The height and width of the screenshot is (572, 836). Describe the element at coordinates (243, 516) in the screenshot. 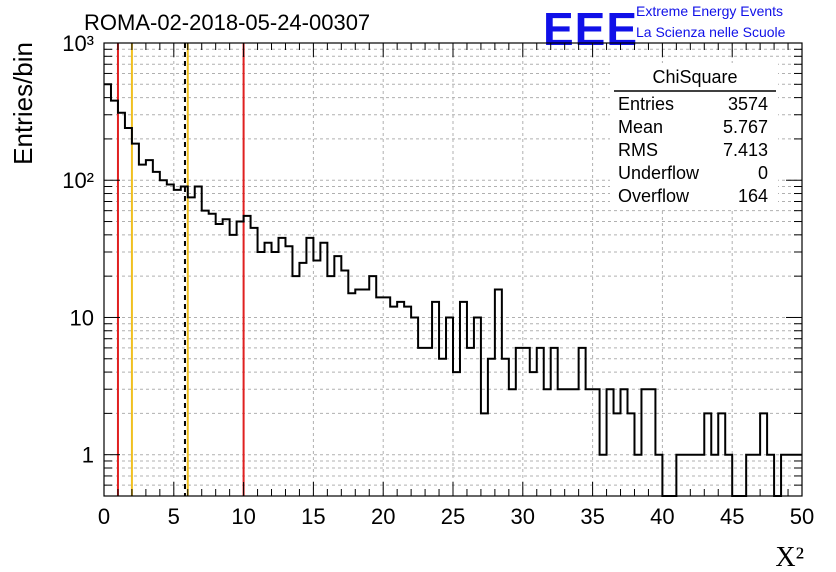

I see `x-tick-label: 10` at that location.